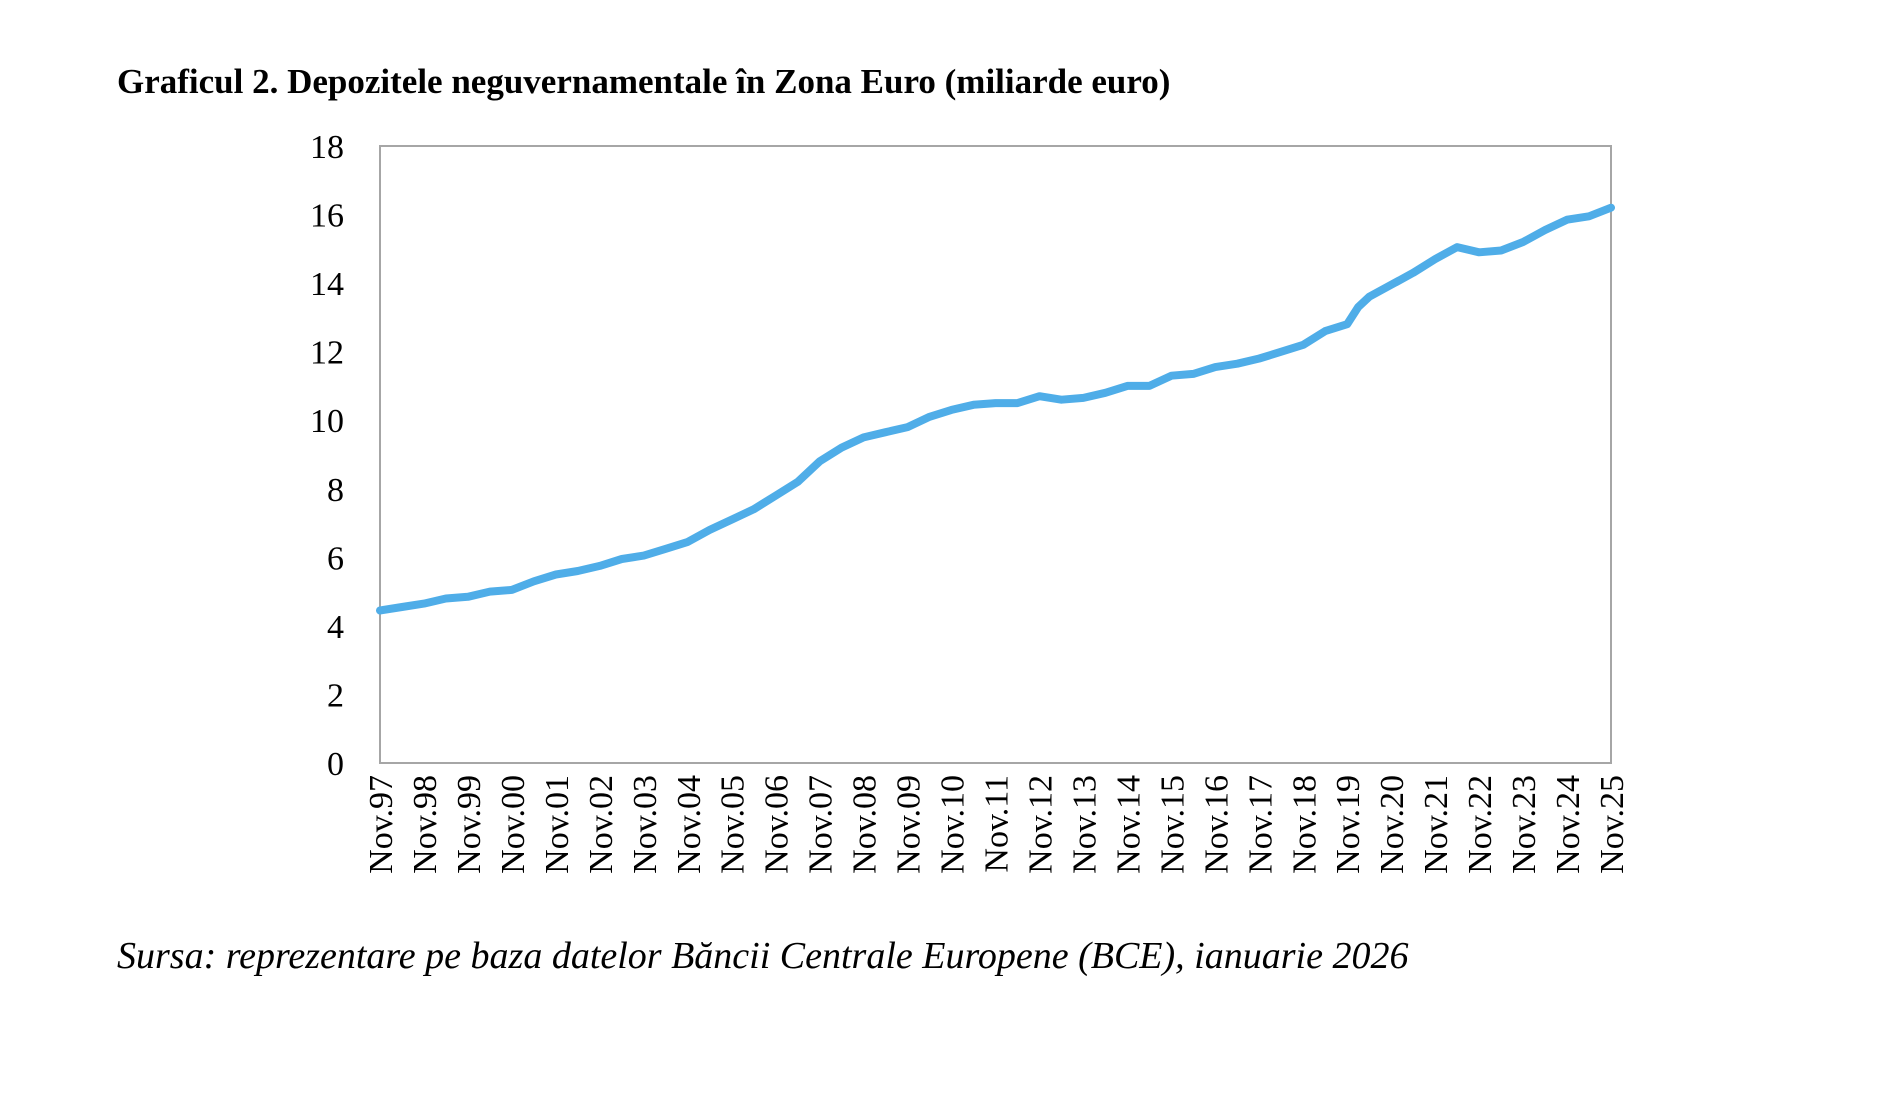 This screenshot has width=1884, height=1110. What do you see at coordinates (1436, 824) in the screenshot?
I see `x-tick-label: Nov.21` at bounding box center [1436, 824].